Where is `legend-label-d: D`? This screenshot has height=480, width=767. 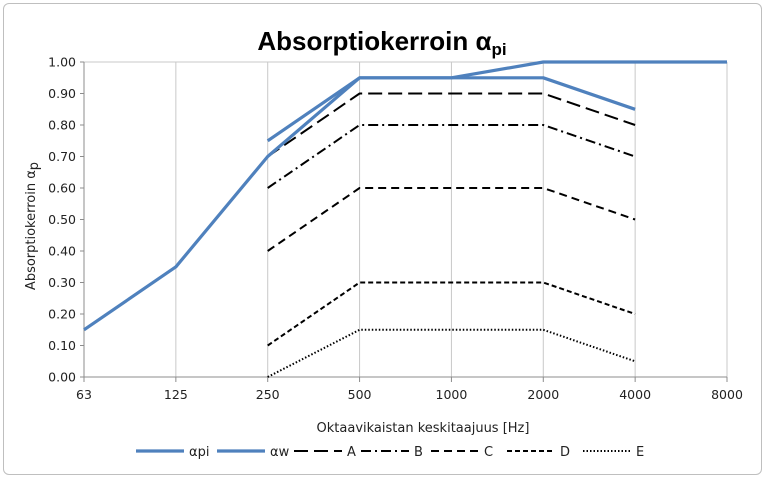 legend-label-d: D is located at coordinates (565, 452).